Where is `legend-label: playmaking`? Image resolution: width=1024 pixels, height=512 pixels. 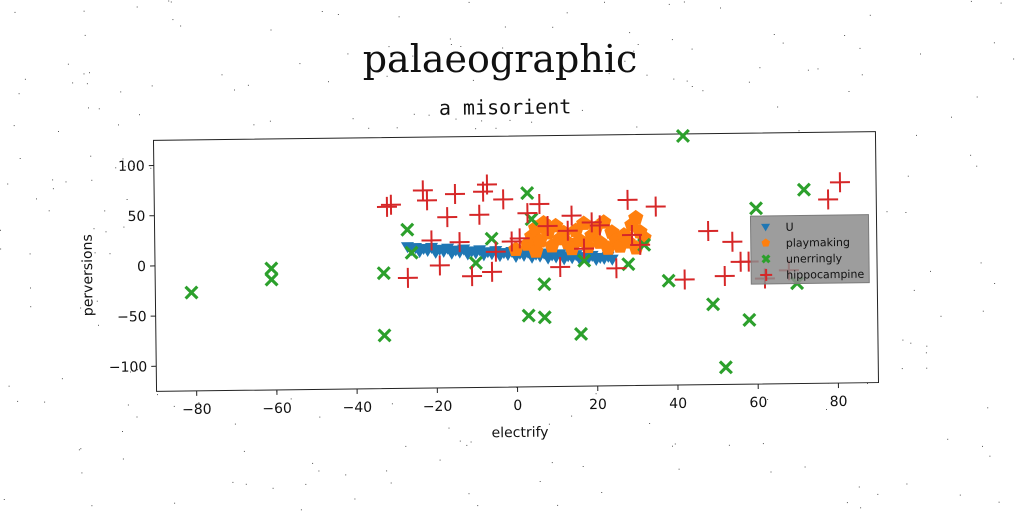
legend-label: playmaking is located at coordinates (818, 243).